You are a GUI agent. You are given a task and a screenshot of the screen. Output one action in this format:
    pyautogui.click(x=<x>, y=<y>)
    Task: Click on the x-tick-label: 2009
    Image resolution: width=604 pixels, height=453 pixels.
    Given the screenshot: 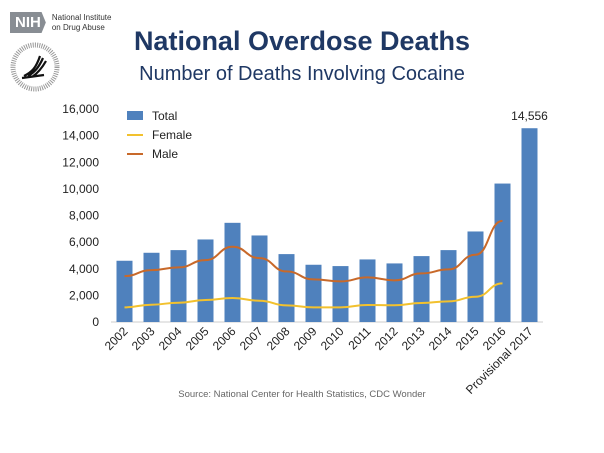 What is the action you would take?
    pyautogui.click(x=305, y=338)
    